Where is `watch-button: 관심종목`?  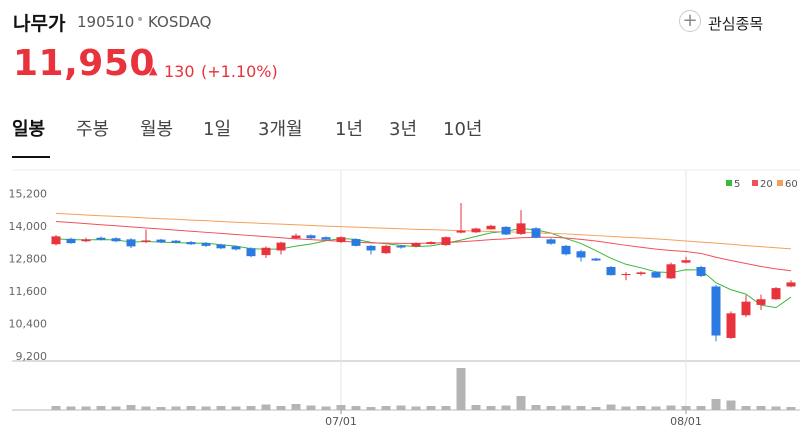
watch-button: 관심종목 is located at coordinates (736, 24).